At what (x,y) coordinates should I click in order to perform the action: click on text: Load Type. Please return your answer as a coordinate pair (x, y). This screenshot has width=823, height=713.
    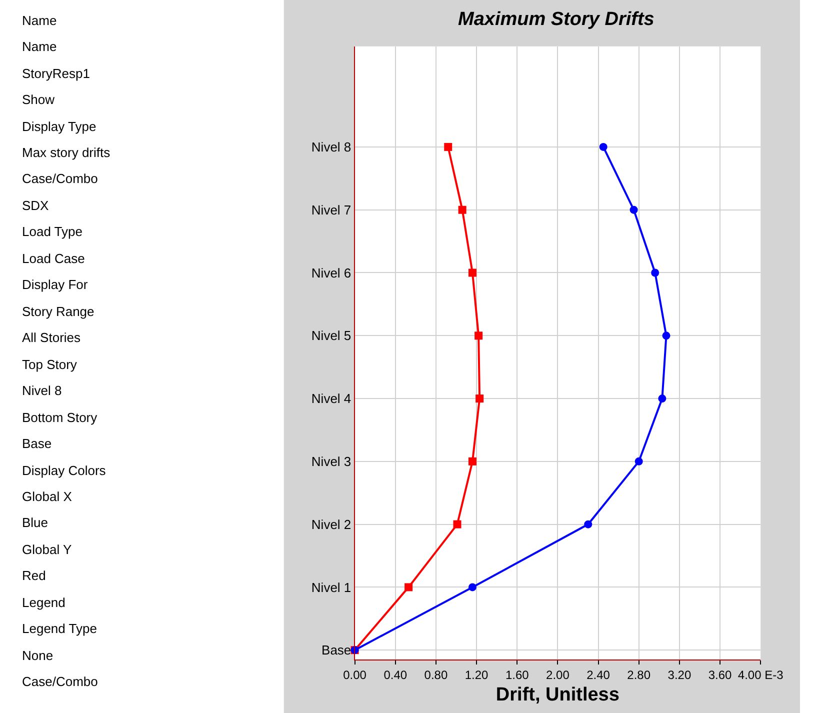
    Looking at the image, I should click on (52, 231).